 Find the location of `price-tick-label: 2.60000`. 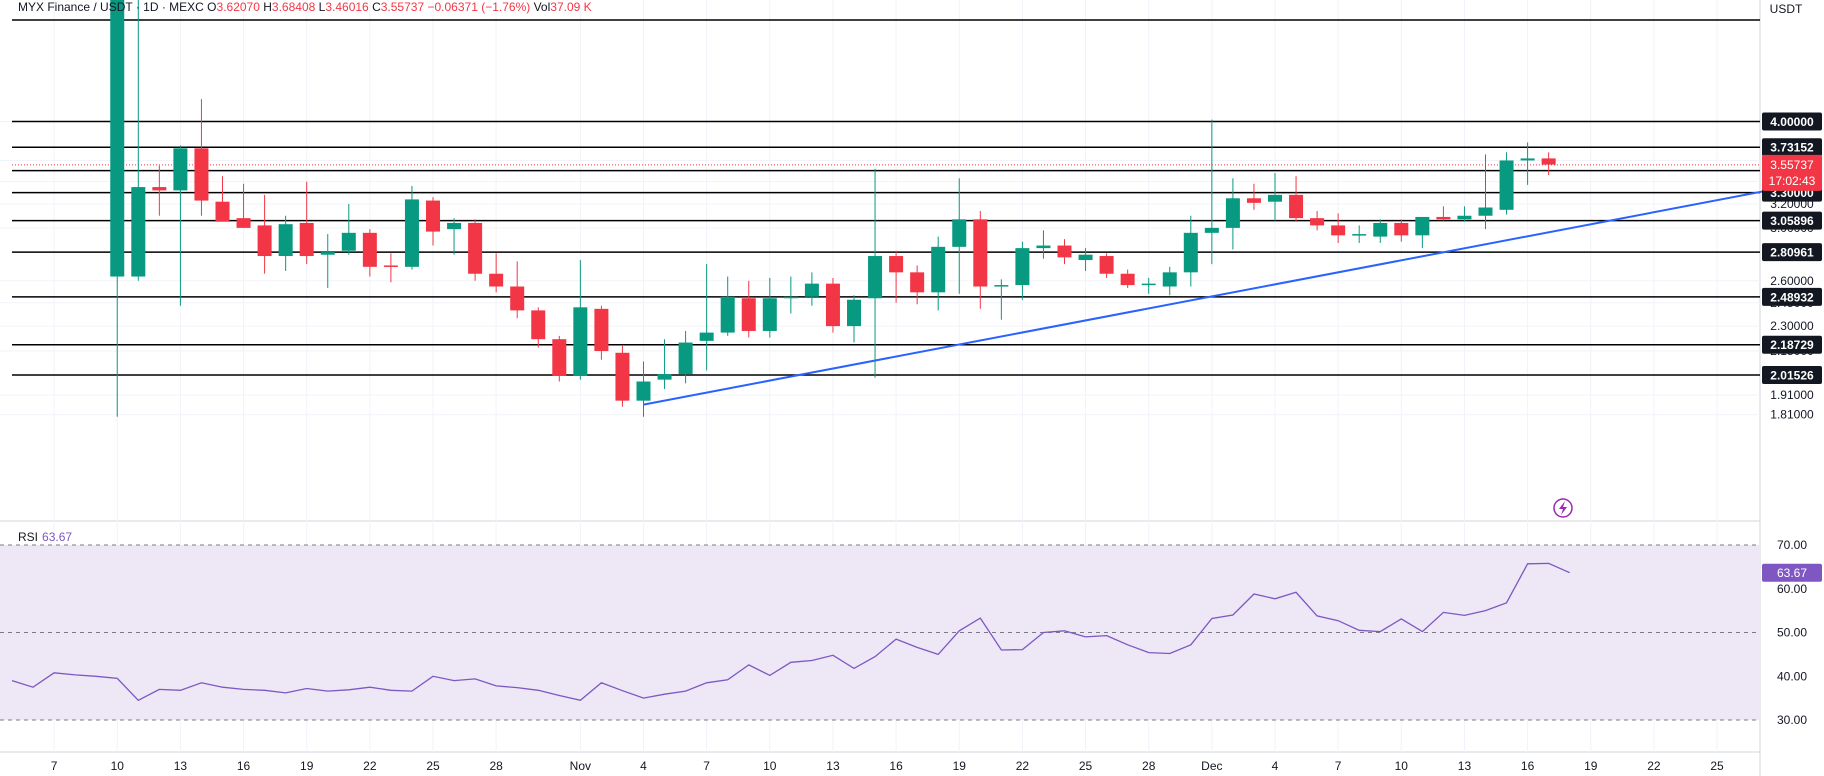

price-tick-label: 2.60000 is located at coordinates (1792, 281).